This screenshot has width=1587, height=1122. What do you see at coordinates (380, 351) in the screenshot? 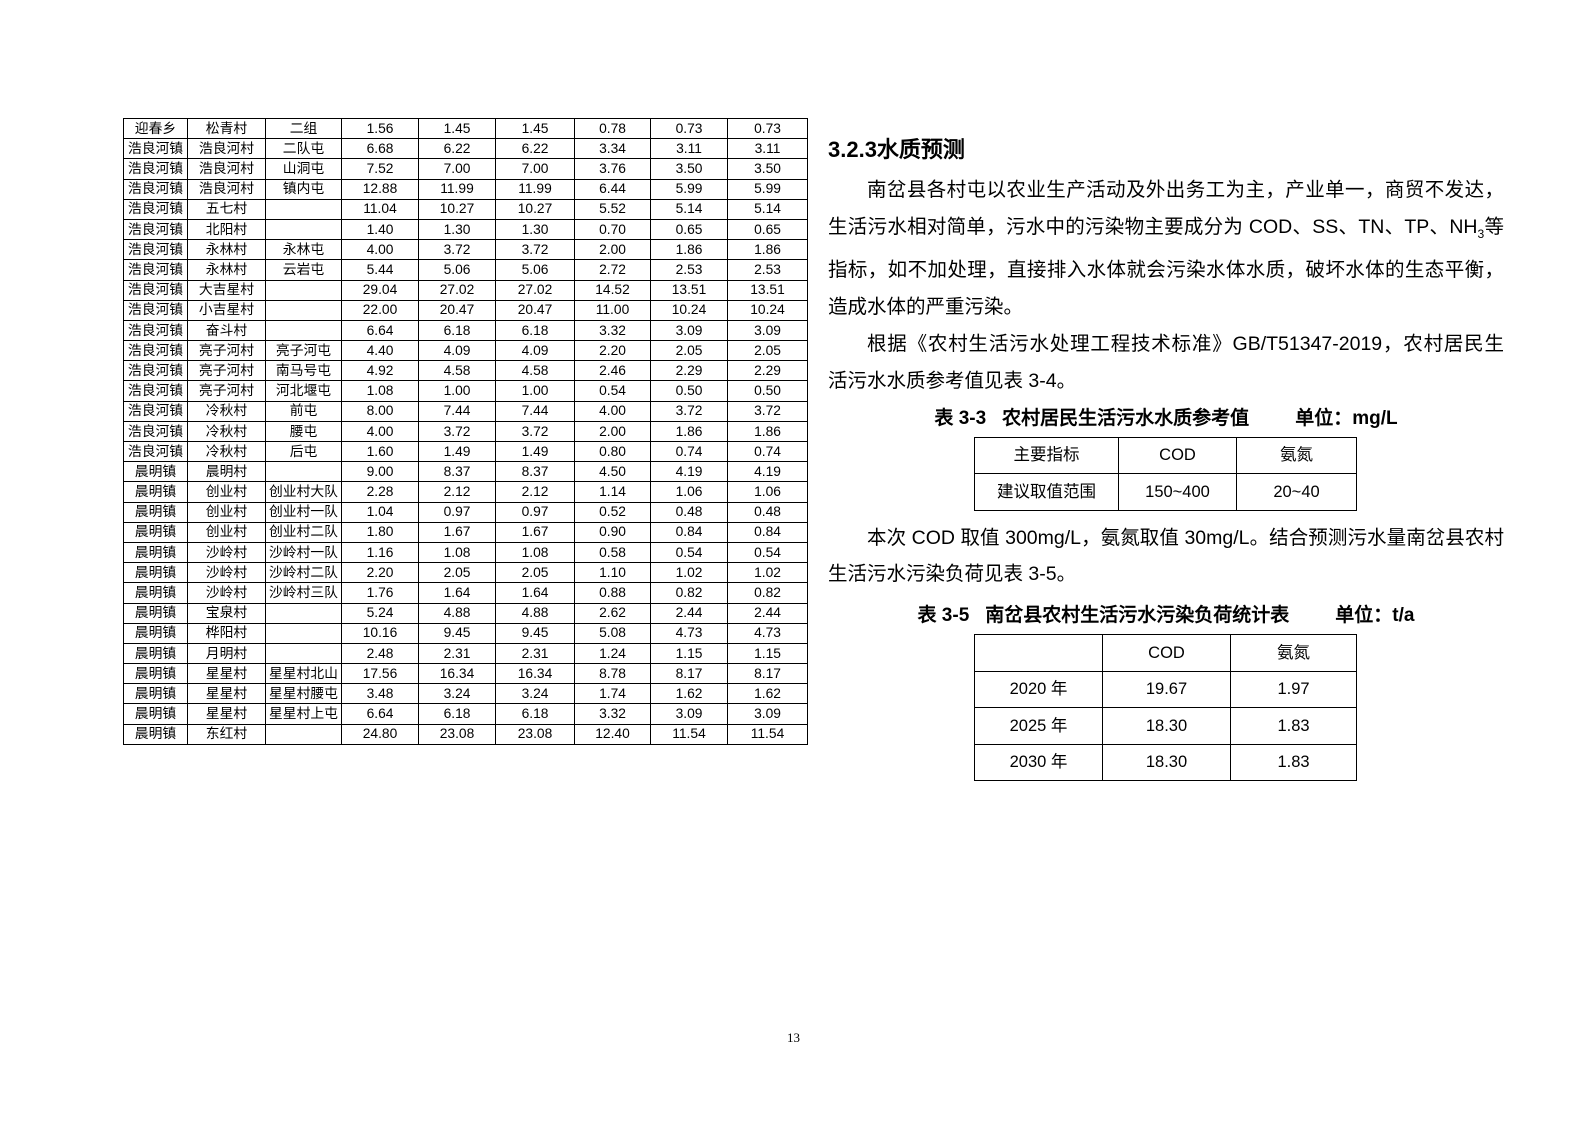
I see `table-cell: 4.40` at bounding box center [380, 351].